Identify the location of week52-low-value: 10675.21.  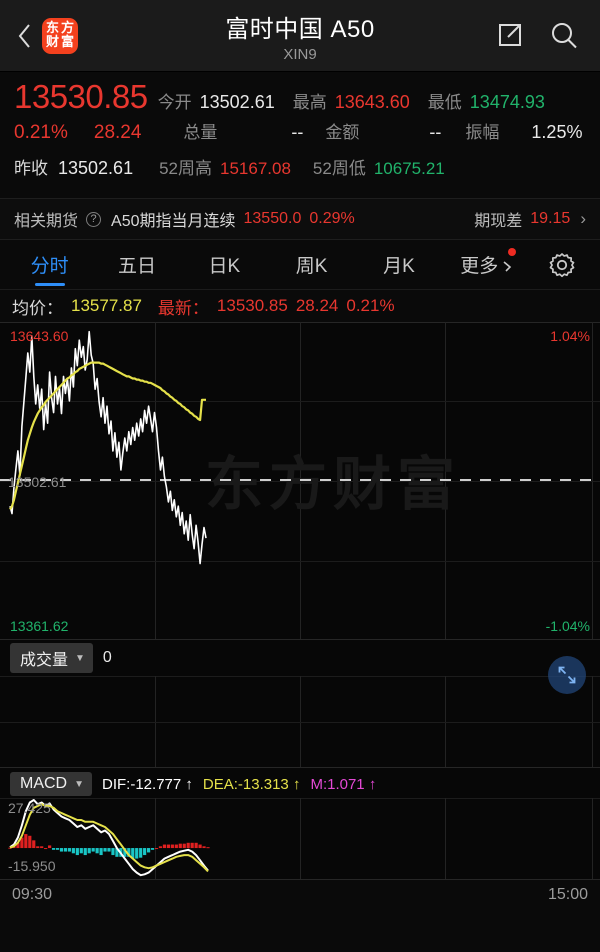
(409, 168).